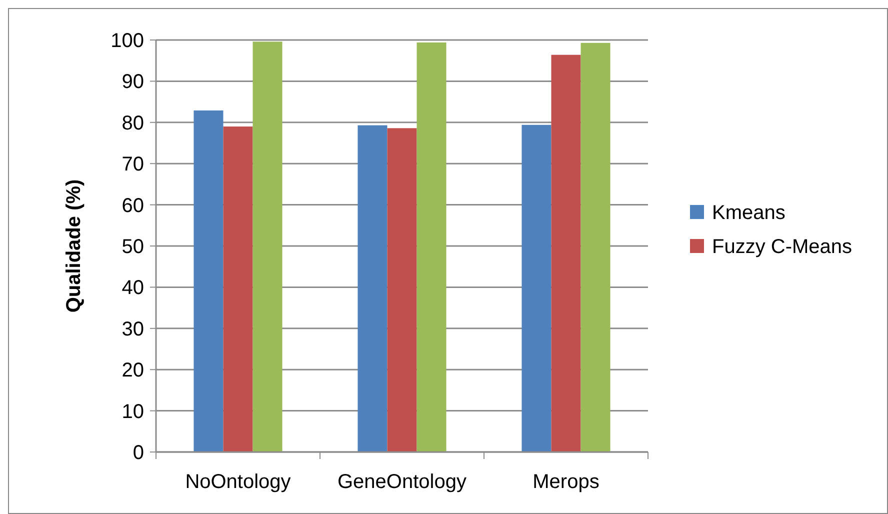  Describe the element at coordinates (402, 482) in the screenshot. I see `x-tick-label: GeneOntology` at that location.